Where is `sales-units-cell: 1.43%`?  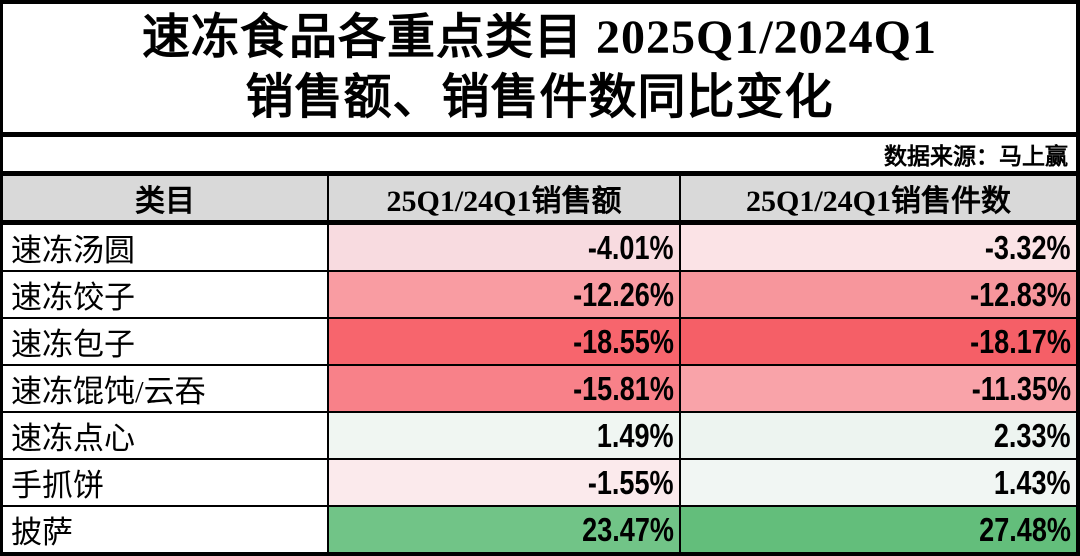 sales-units-cell: 1.43% is located at coordinates (878, 482).